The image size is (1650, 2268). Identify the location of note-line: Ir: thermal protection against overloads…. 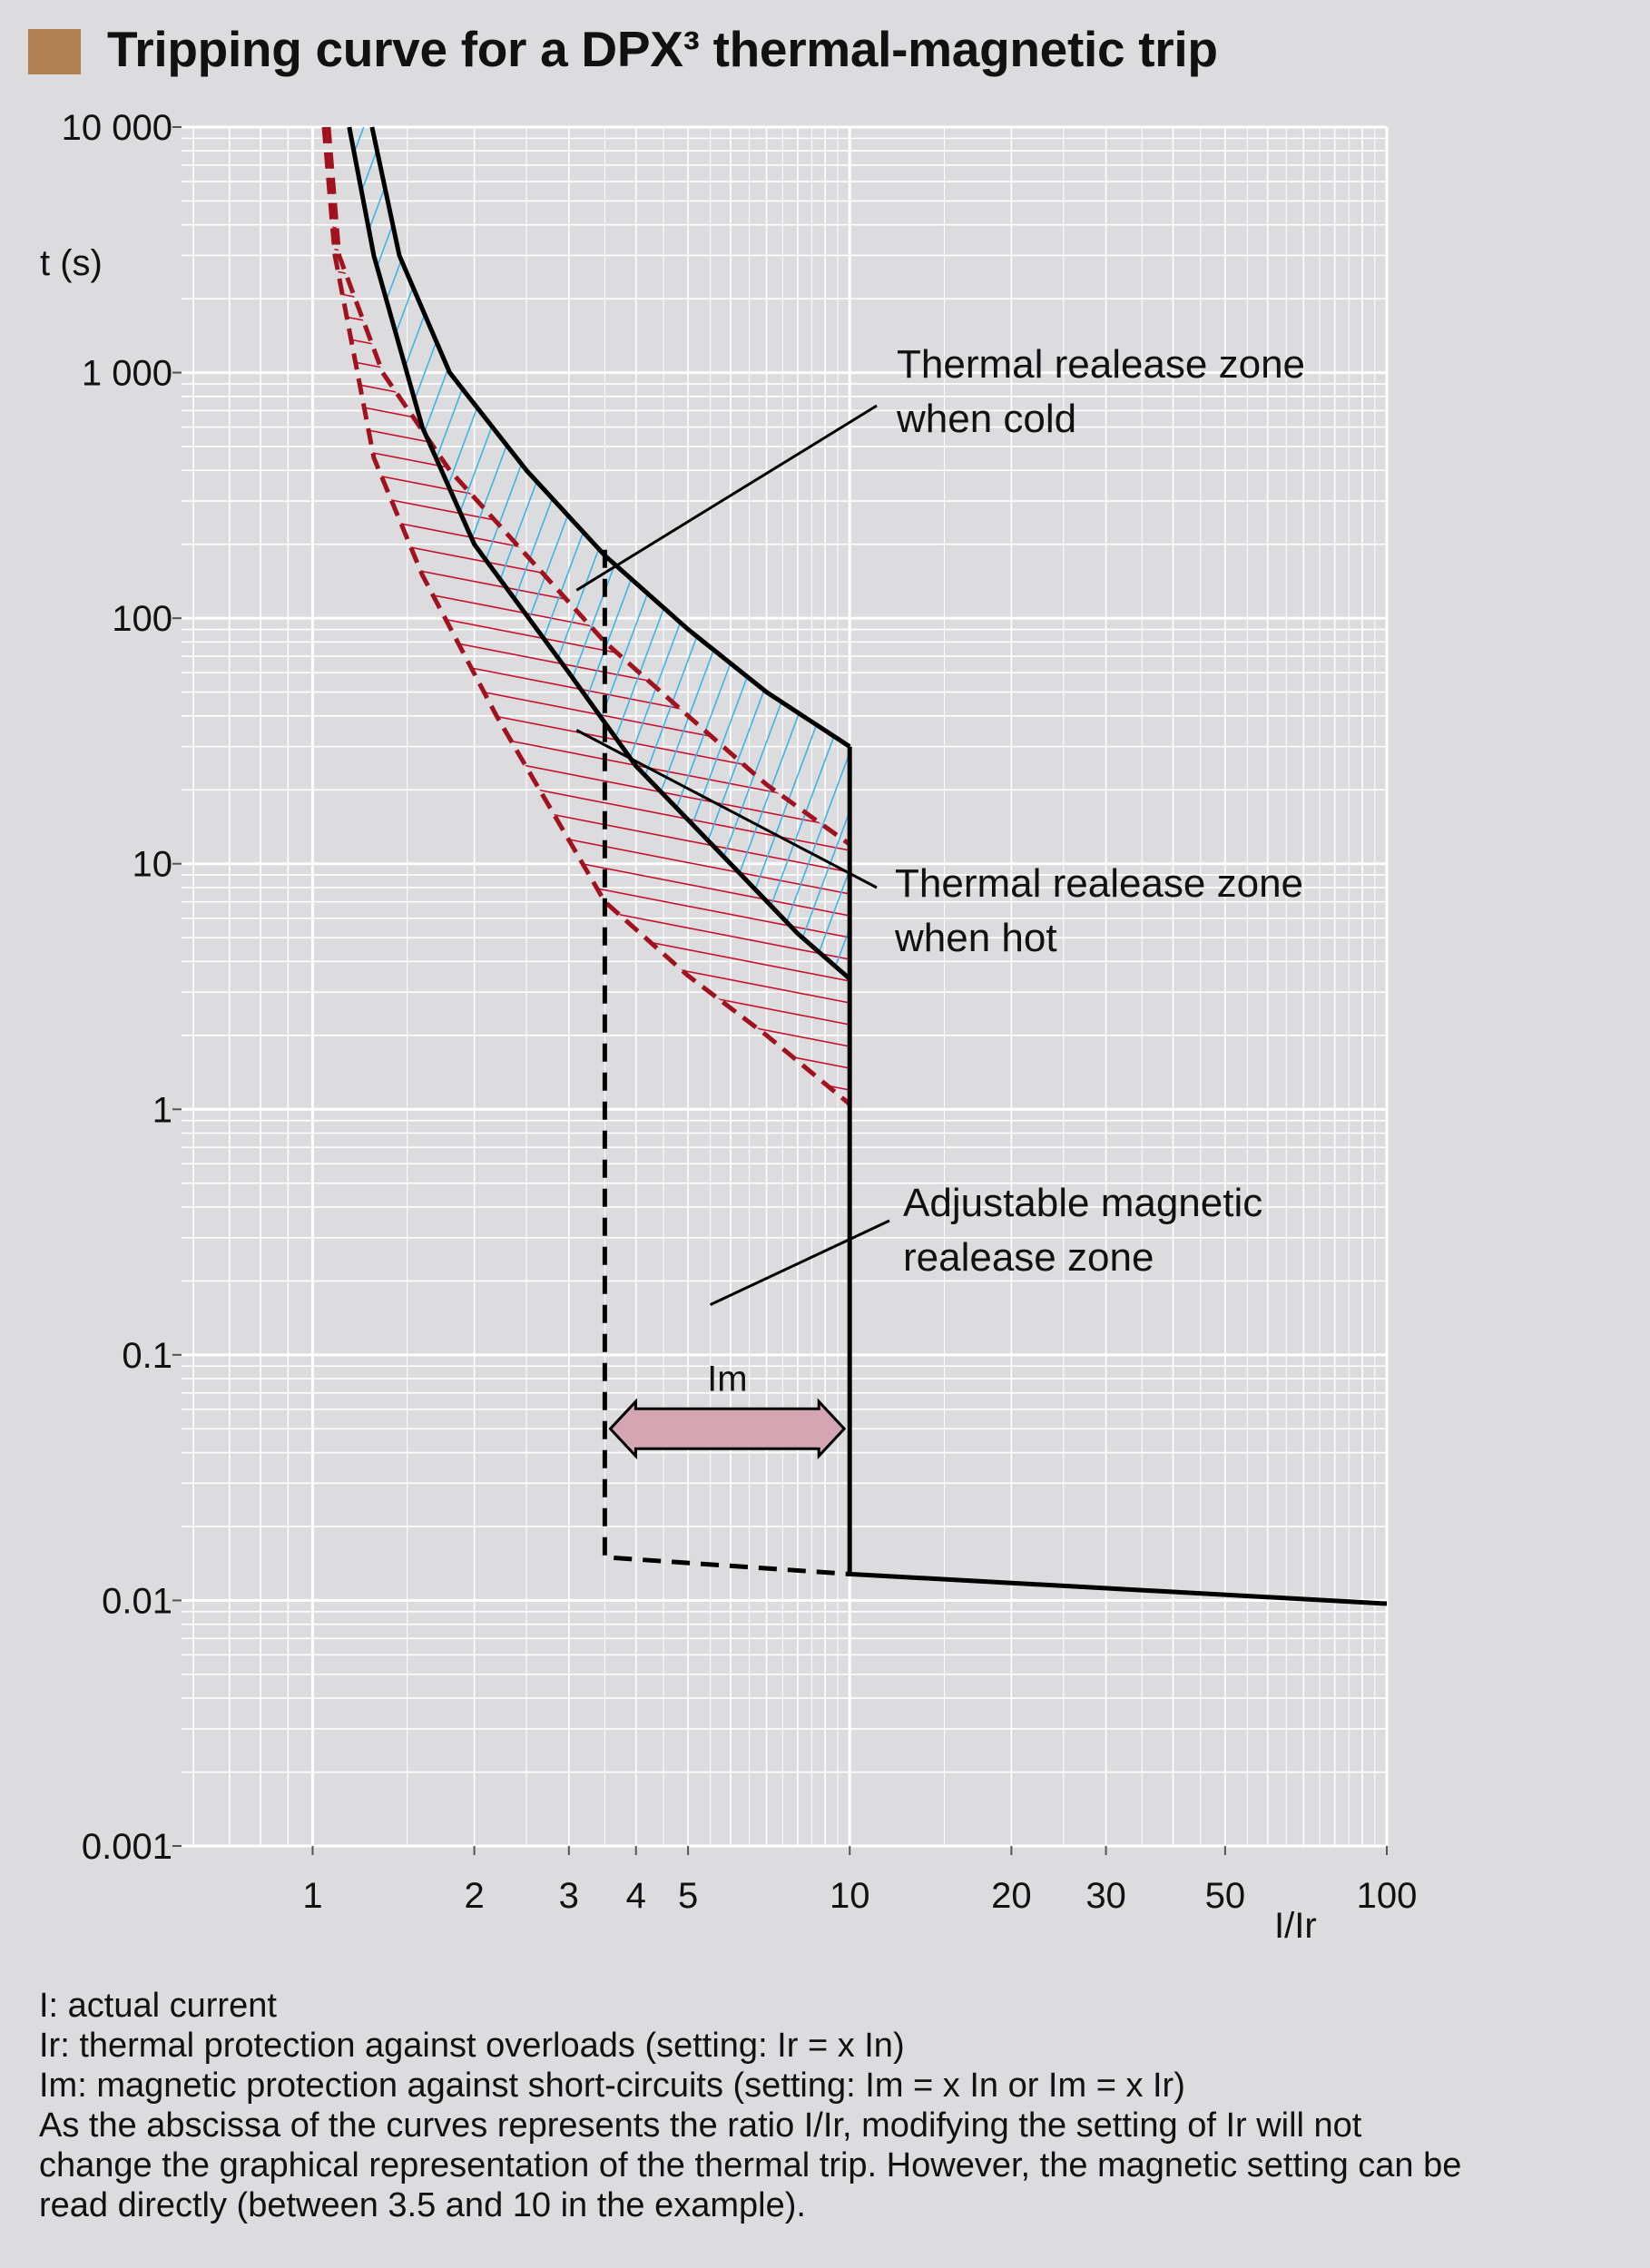
(472, 2046).